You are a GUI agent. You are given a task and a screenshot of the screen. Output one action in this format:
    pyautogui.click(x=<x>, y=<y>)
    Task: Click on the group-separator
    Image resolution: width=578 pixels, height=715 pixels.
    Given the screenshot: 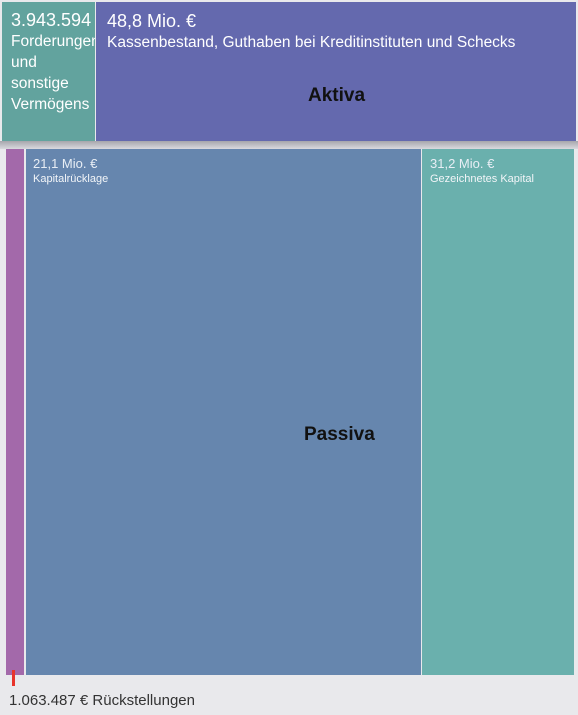 What is the action you would take?
    pyautogui.click(x=289, y=145)
    